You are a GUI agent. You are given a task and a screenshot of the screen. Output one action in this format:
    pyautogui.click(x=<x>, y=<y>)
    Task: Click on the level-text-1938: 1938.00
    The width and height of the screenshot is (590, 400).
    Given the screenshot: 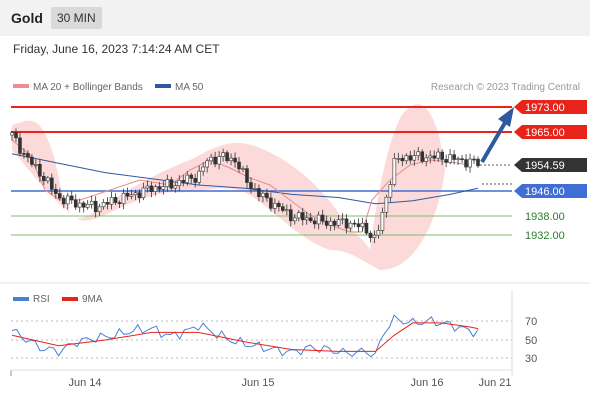 What is the action you would take?
    pyautogui.click(x=545, y=217)
    